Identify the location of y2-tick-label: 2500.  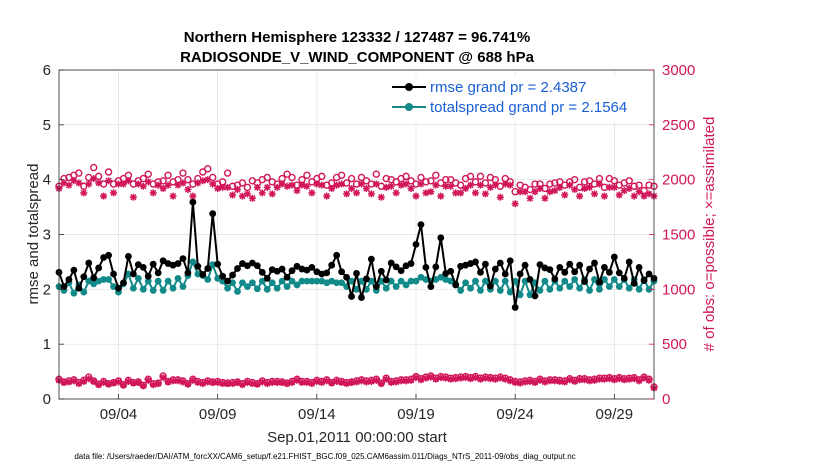
(678, 125).